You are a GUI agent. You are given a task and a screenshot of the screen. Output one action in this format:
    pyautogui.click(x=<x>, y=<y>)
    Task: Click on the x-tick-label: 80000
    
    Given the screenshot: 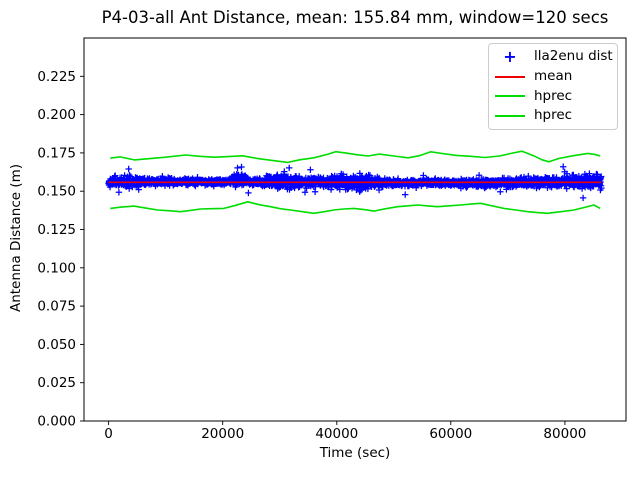 What is the action you would take?
    pyautogui.click(x=564, y=434)
    